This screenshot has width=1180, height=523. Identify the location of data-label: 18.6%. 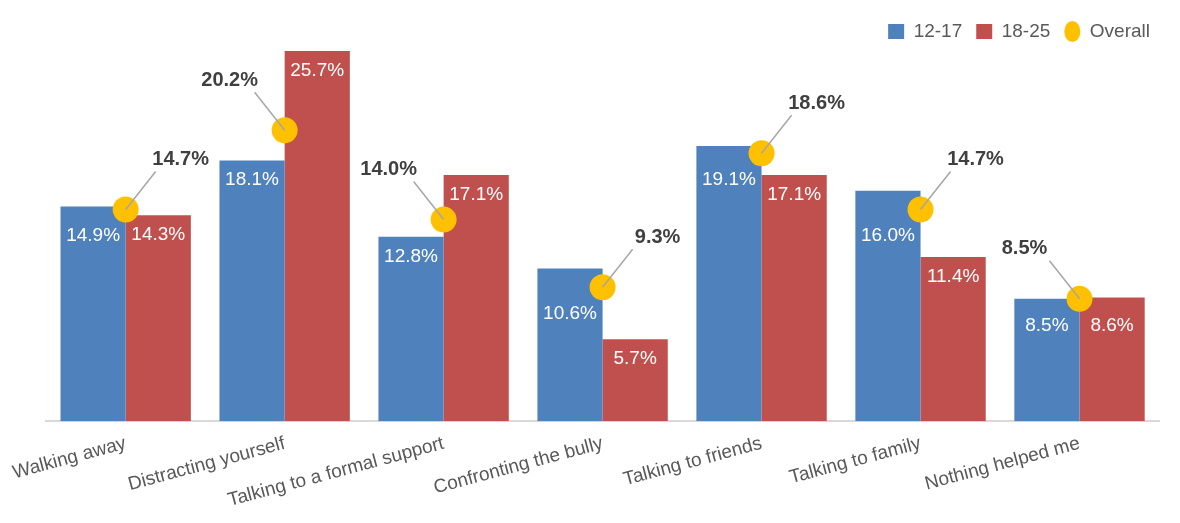
(817, 101).